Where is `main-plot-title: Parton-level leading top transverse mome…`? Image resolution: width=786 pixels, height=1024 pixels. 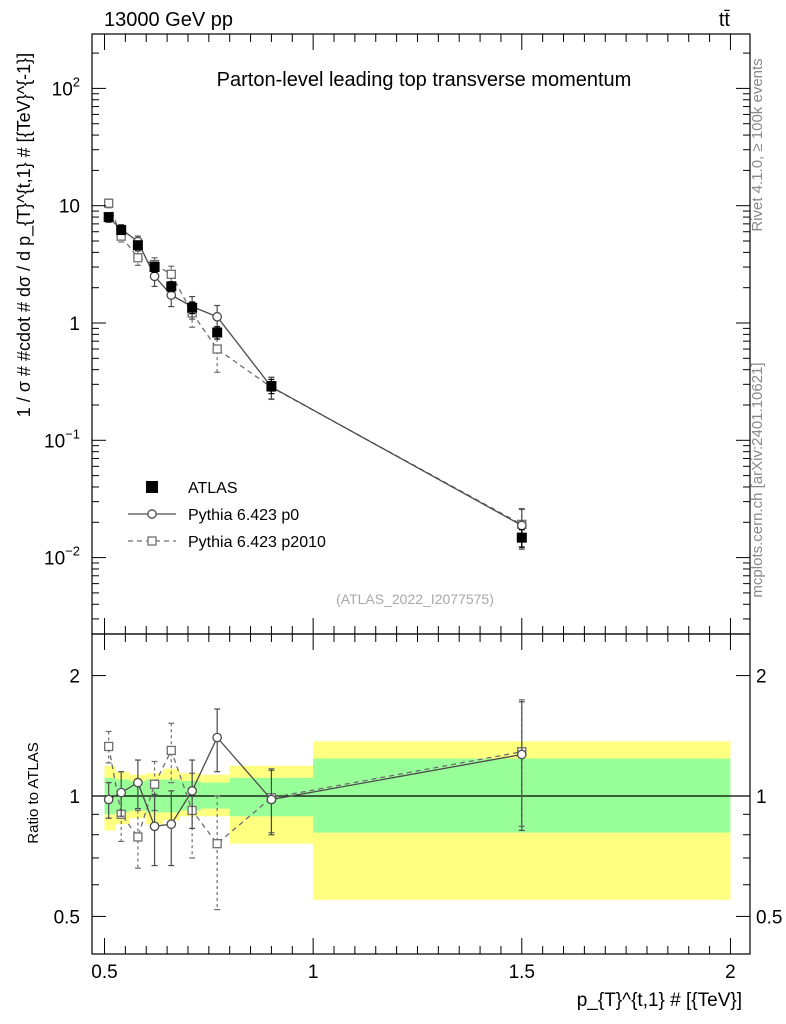
main-plot-title: Parton-level leading top transverse mome… is located at coordinates (424, 80).